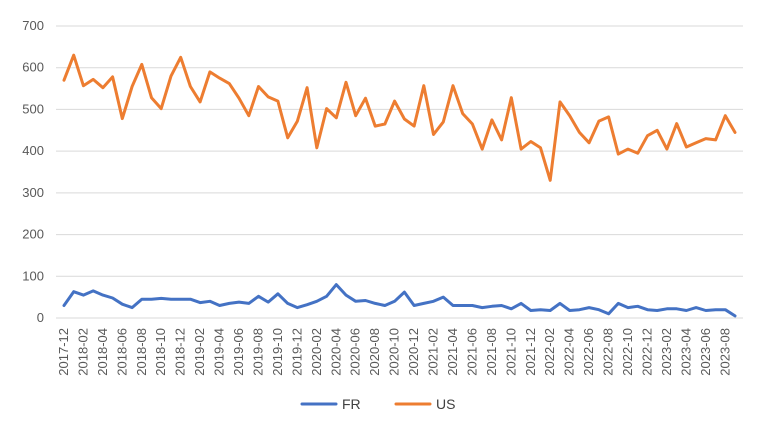 The height and width of the screenshot is (422, 773). I want to click on y-axis-ticks: 0 100 200 300 400 500 600 700, so click(33, 171).